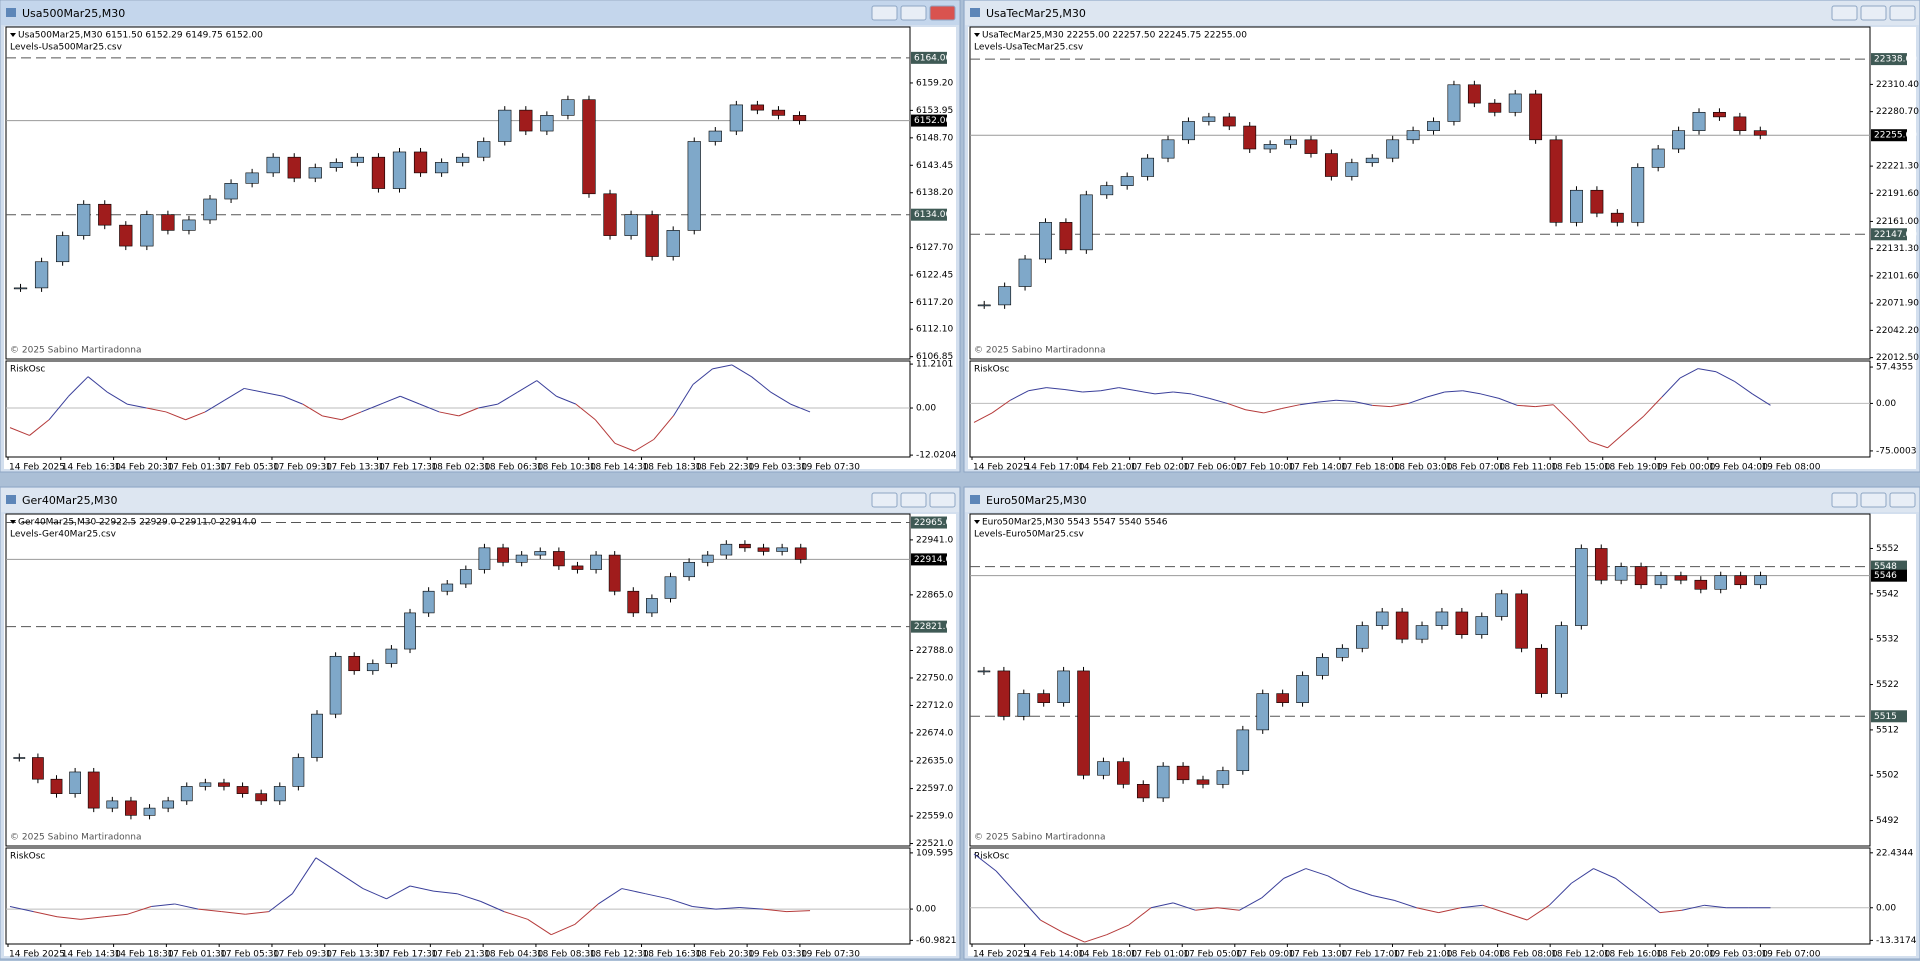 The height and width of the screenshot is (961, 1920). Describe the element at coordinates (1889, 575) in the screenshot. I see `current-price-box` at that location.